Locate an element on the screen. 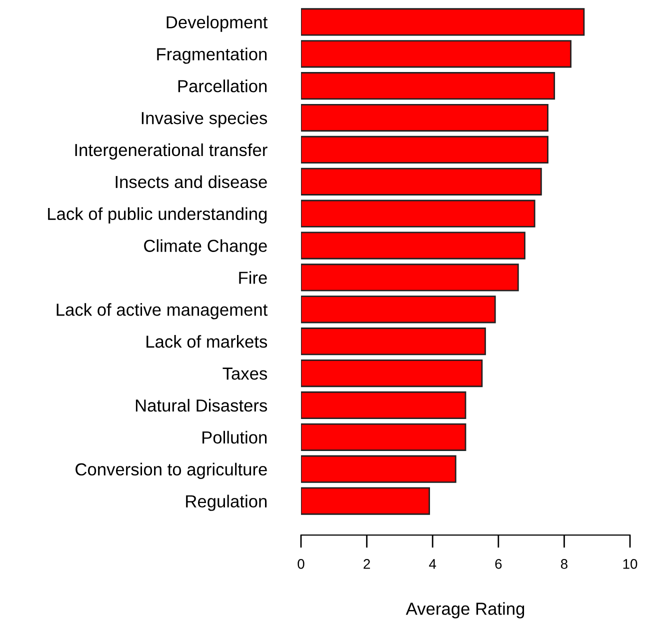 The image size is (646, 633). y-tick-label: Taxes is located at coordinates (245, 374).